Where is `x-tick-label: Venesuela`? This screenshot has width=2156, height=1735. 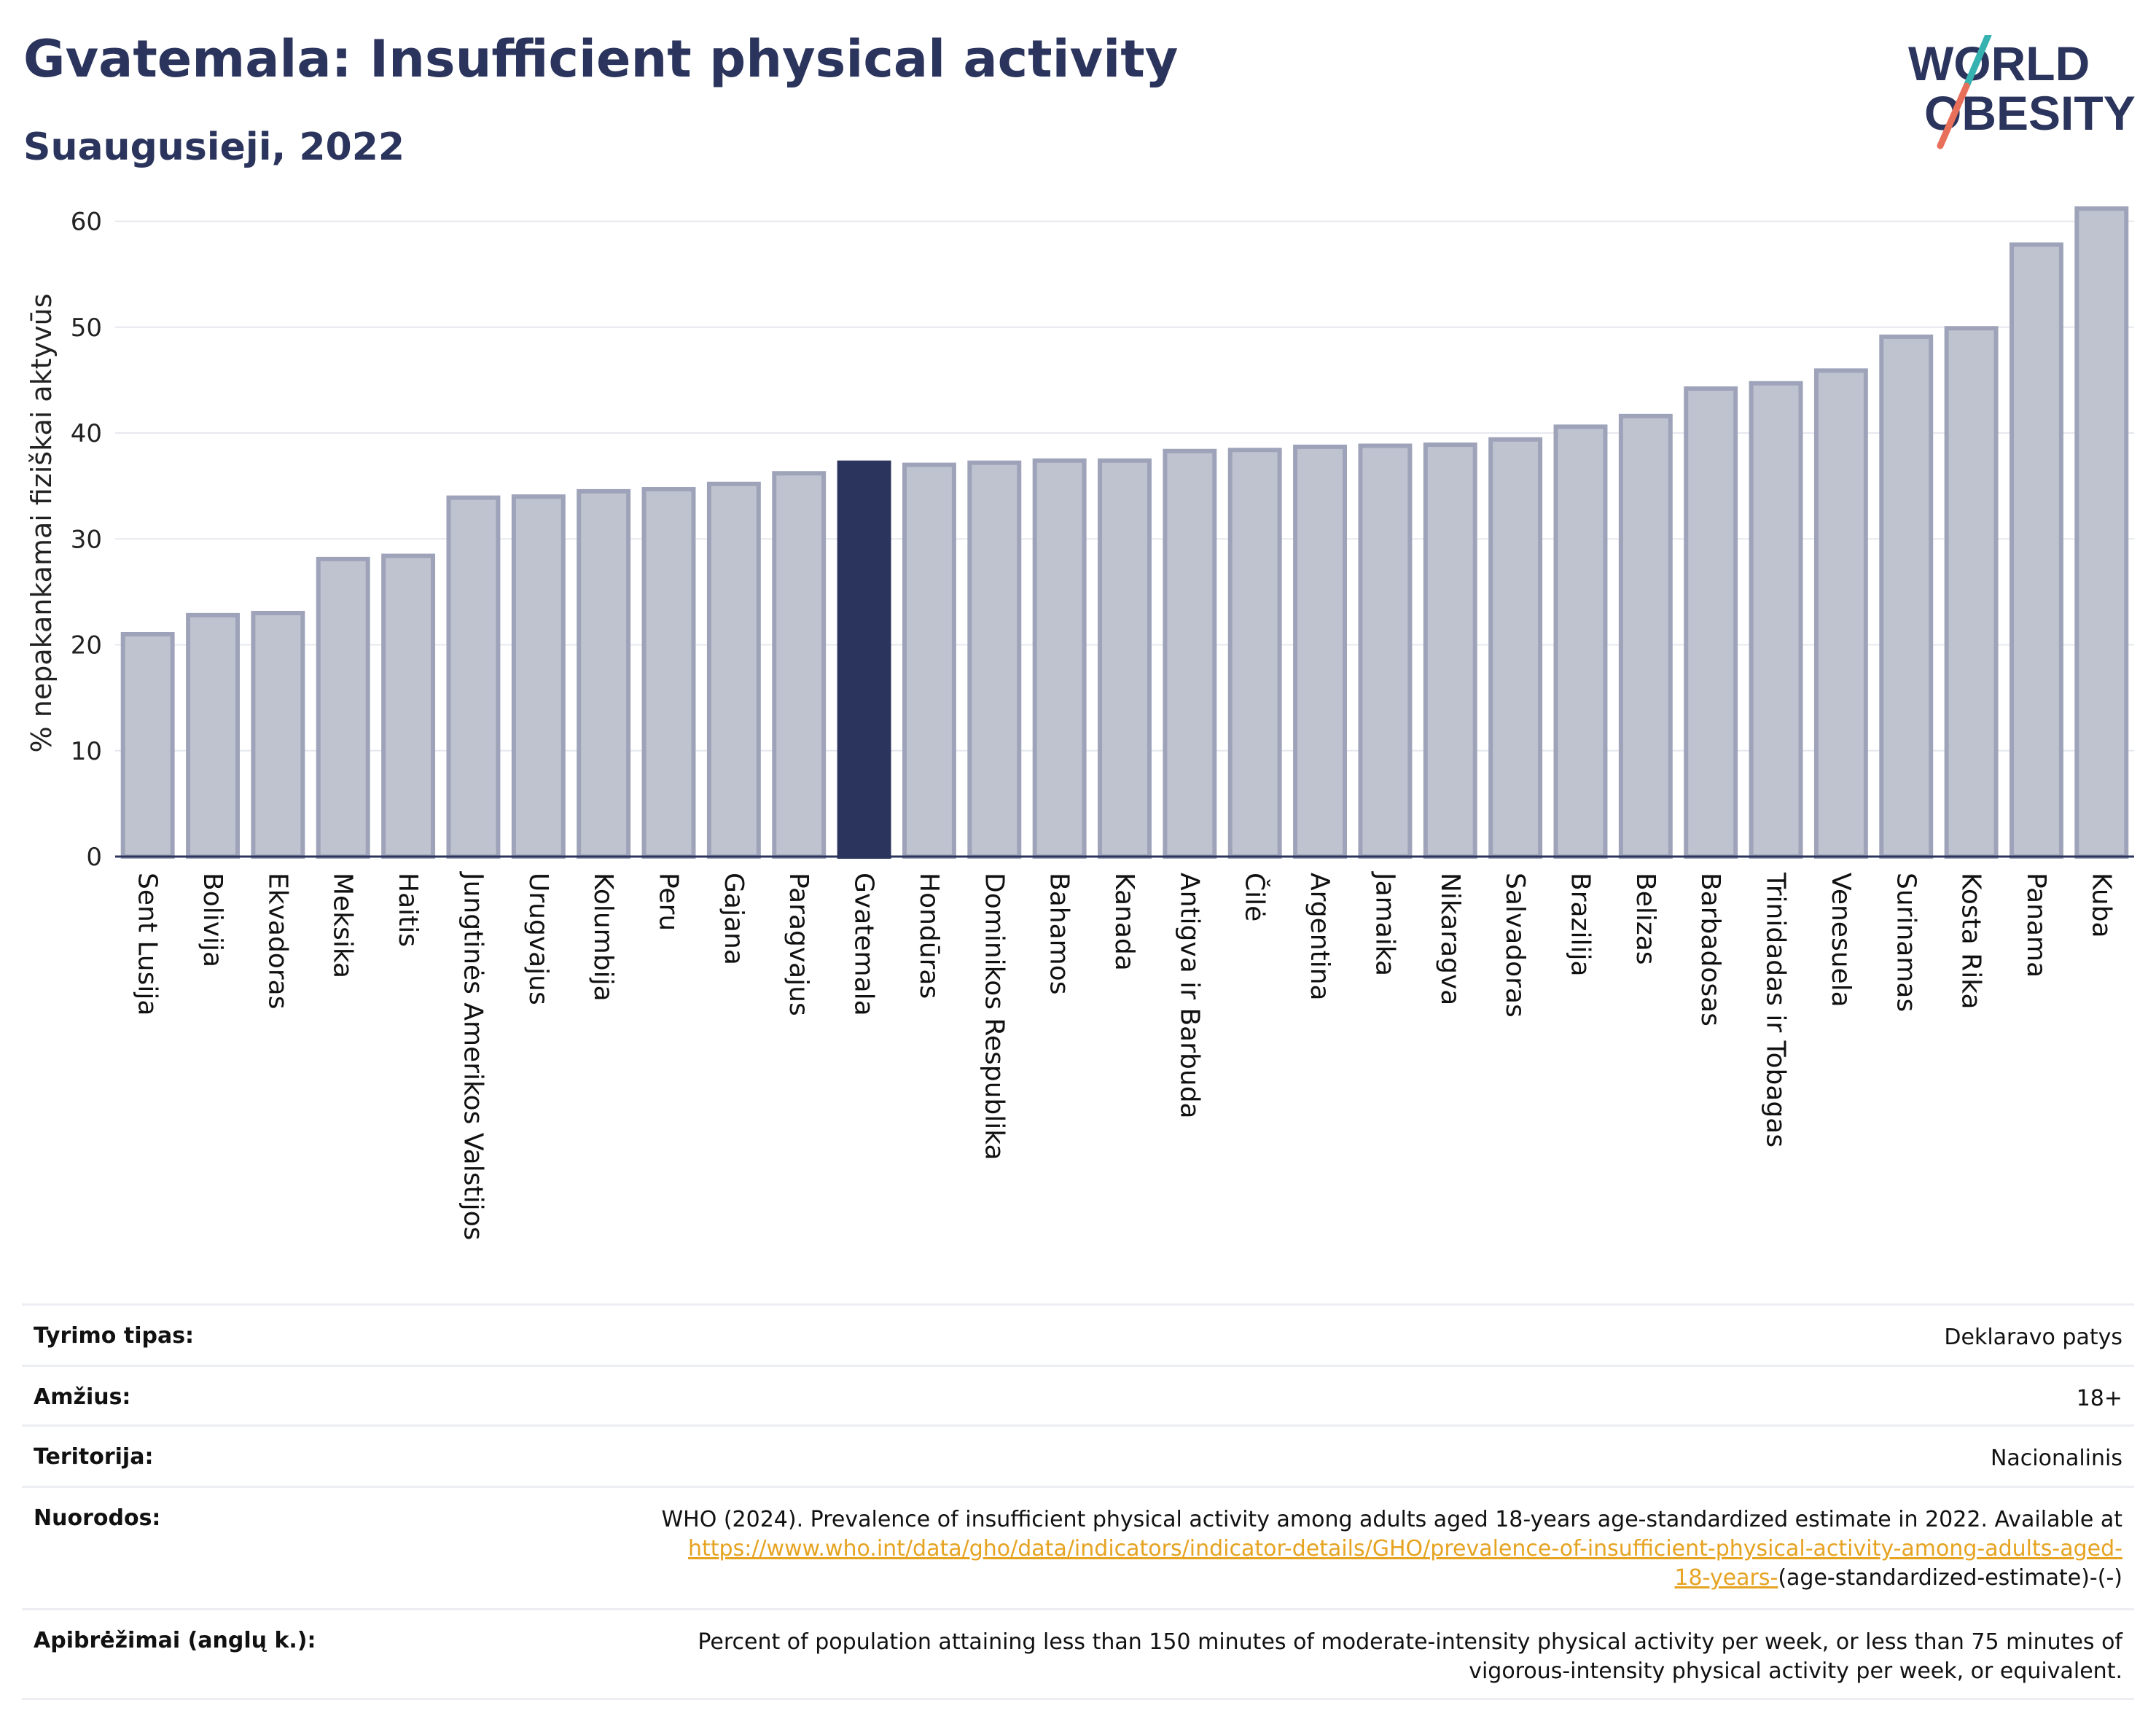
x-tick-label: Venesuela is located at coordinates (1841, 940).